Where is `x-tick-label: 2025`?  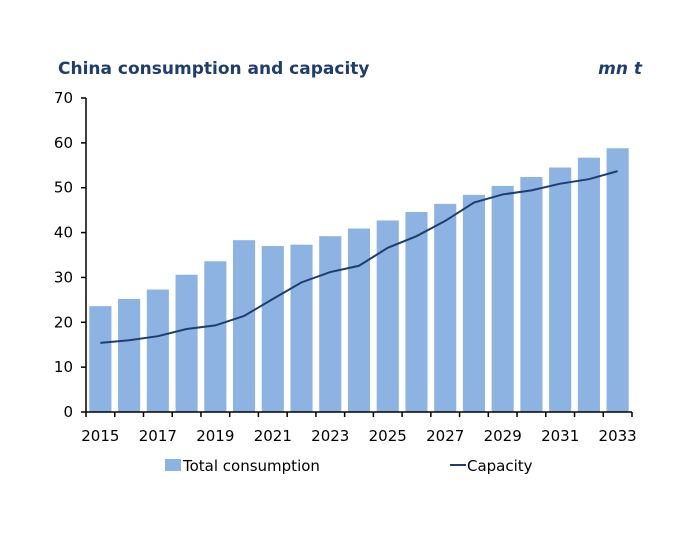 x-tick-label: 2025 is located at coordinates (388, 436).